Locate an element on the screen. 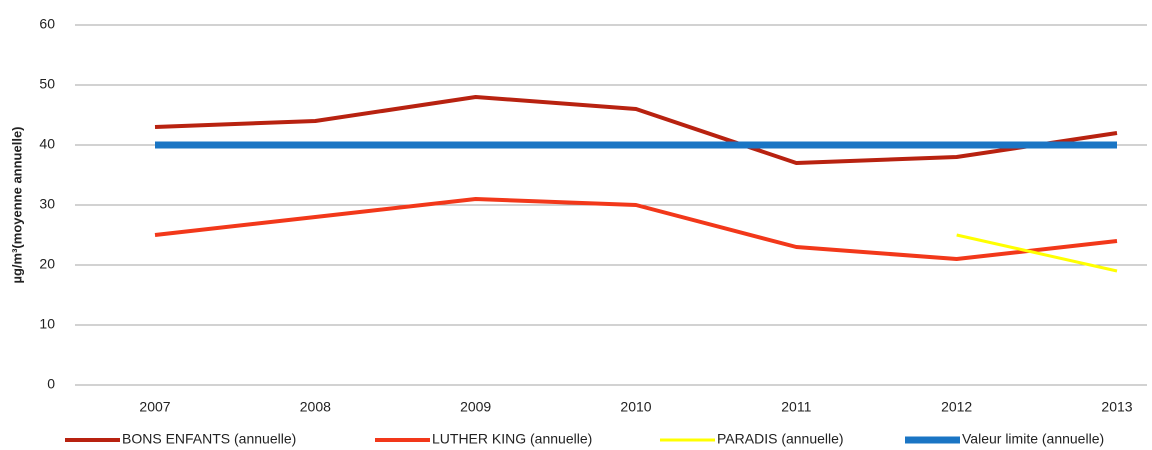 The height and width of the screenshot is (450, 1152). y-tick-label: 40 is located at coordinates (47, 144).